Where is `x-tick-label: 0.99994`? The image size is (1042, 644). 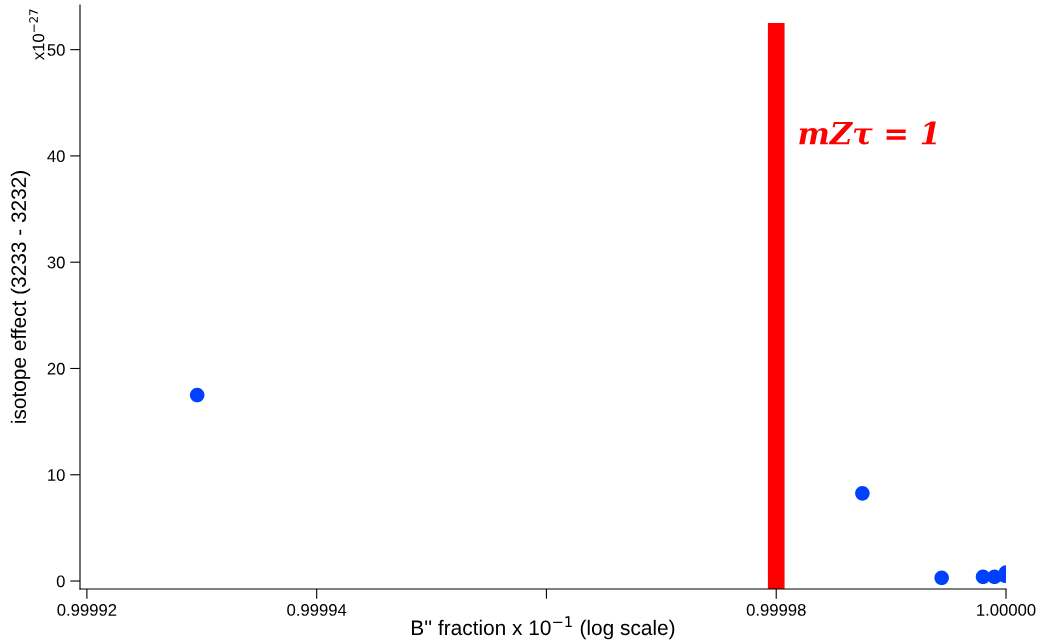 x-tick-label: 0.99994 is located at coordinates (317, 610).